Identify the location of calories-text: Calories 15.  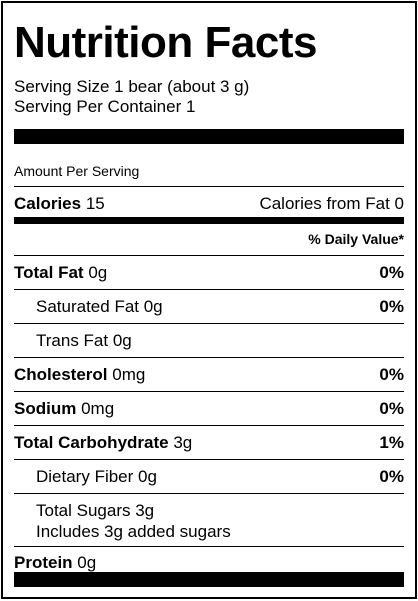
(59, 204).